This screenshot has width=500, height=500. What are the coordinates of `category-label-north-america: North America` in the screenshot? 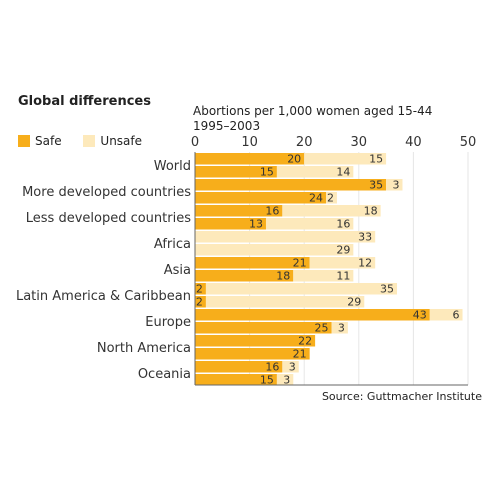 It's located at (144, 348).